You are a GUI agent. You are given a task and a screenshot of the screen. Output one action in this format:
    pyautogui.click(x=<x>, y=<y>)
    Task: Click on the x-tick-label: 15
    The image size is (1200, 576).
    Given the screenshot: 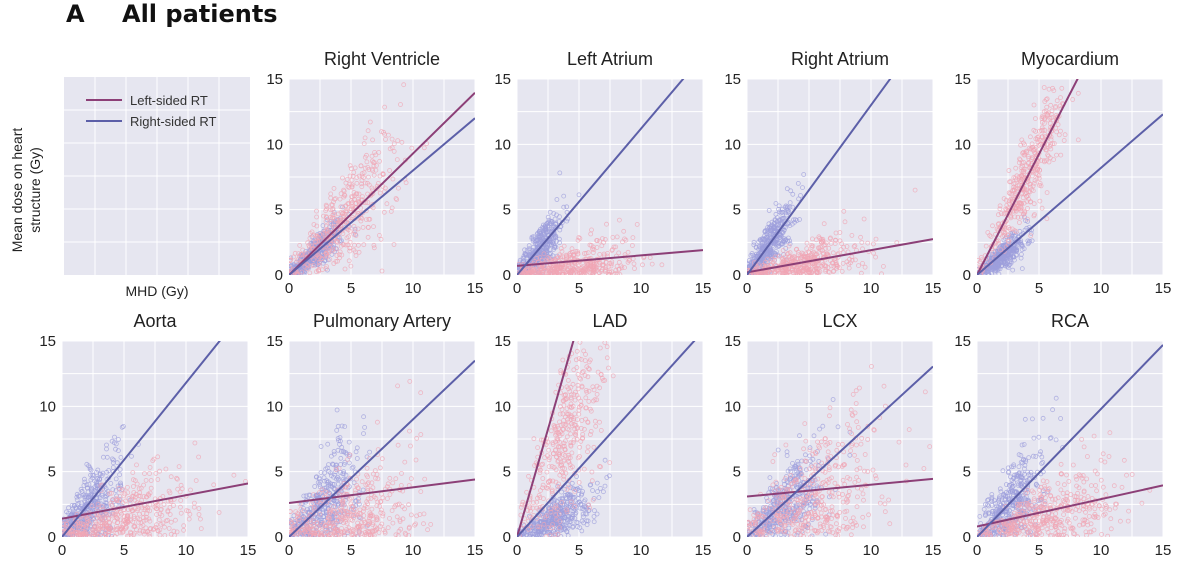 What is the action you would take?
    pyautogui.click(x=248, y=550)
    